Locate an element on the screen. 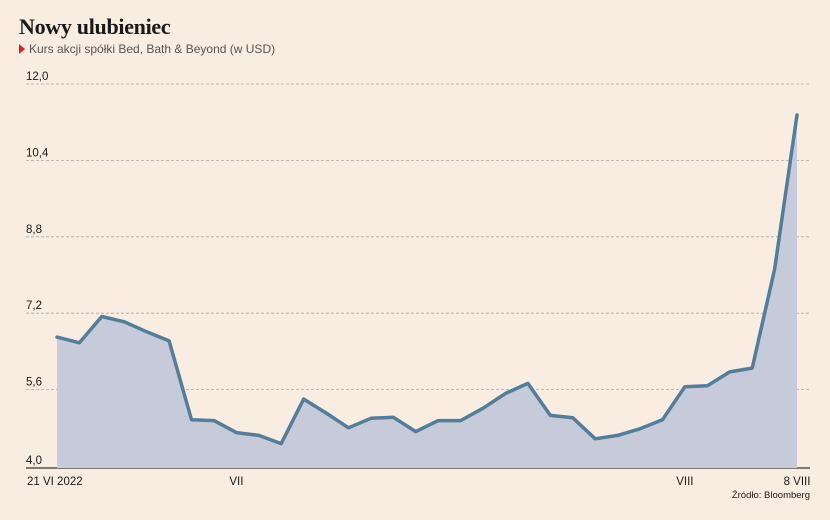 The width and height of the screenshot is (830, 520). y-tick-label: 5,6 is located at coordinates (34, 383).